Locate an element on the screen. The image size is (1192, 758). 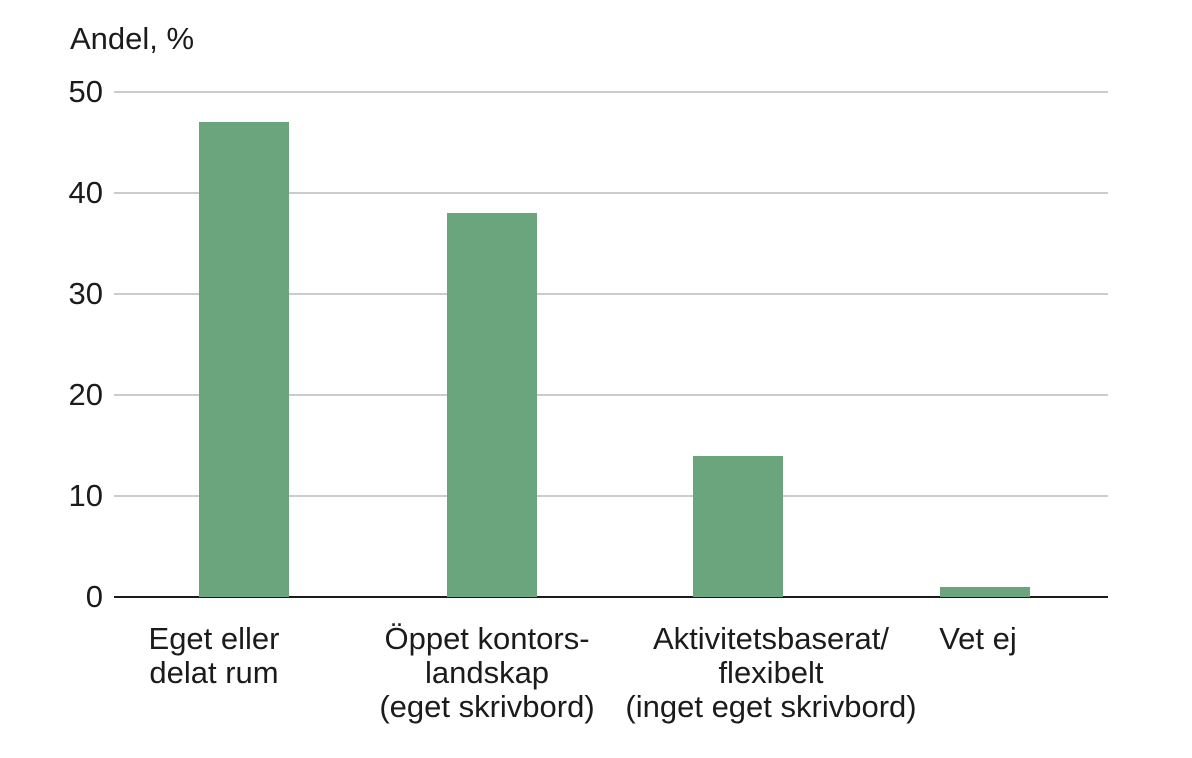
y-tick-label: 20 is located at coordinates (85, 394).